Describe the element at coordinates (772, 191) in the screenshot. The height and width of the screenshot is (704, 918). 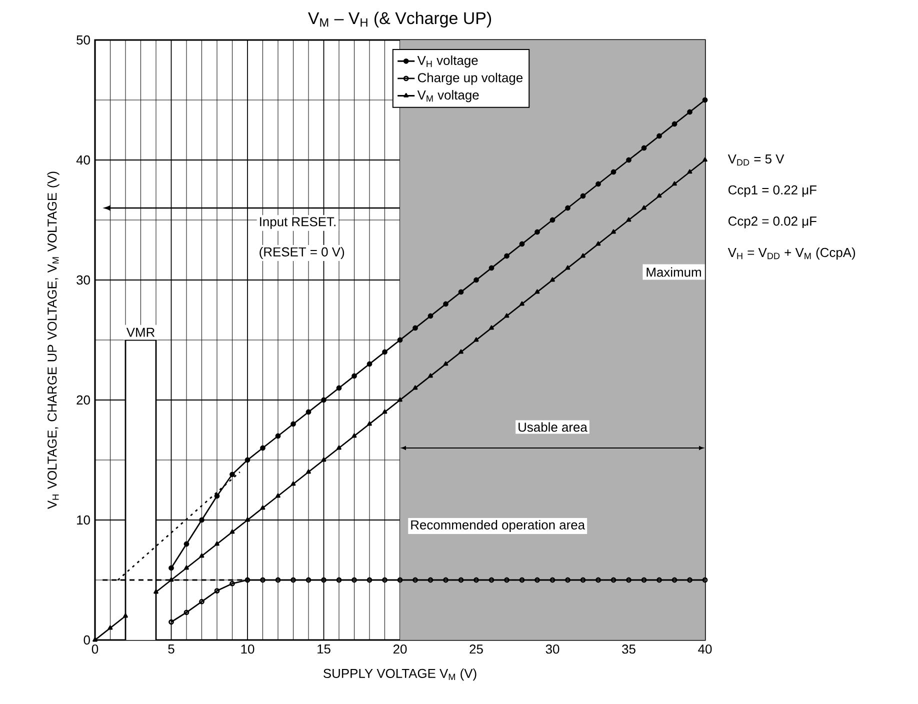
I see `text: Ccp1 = 0.22 μF` at that location.